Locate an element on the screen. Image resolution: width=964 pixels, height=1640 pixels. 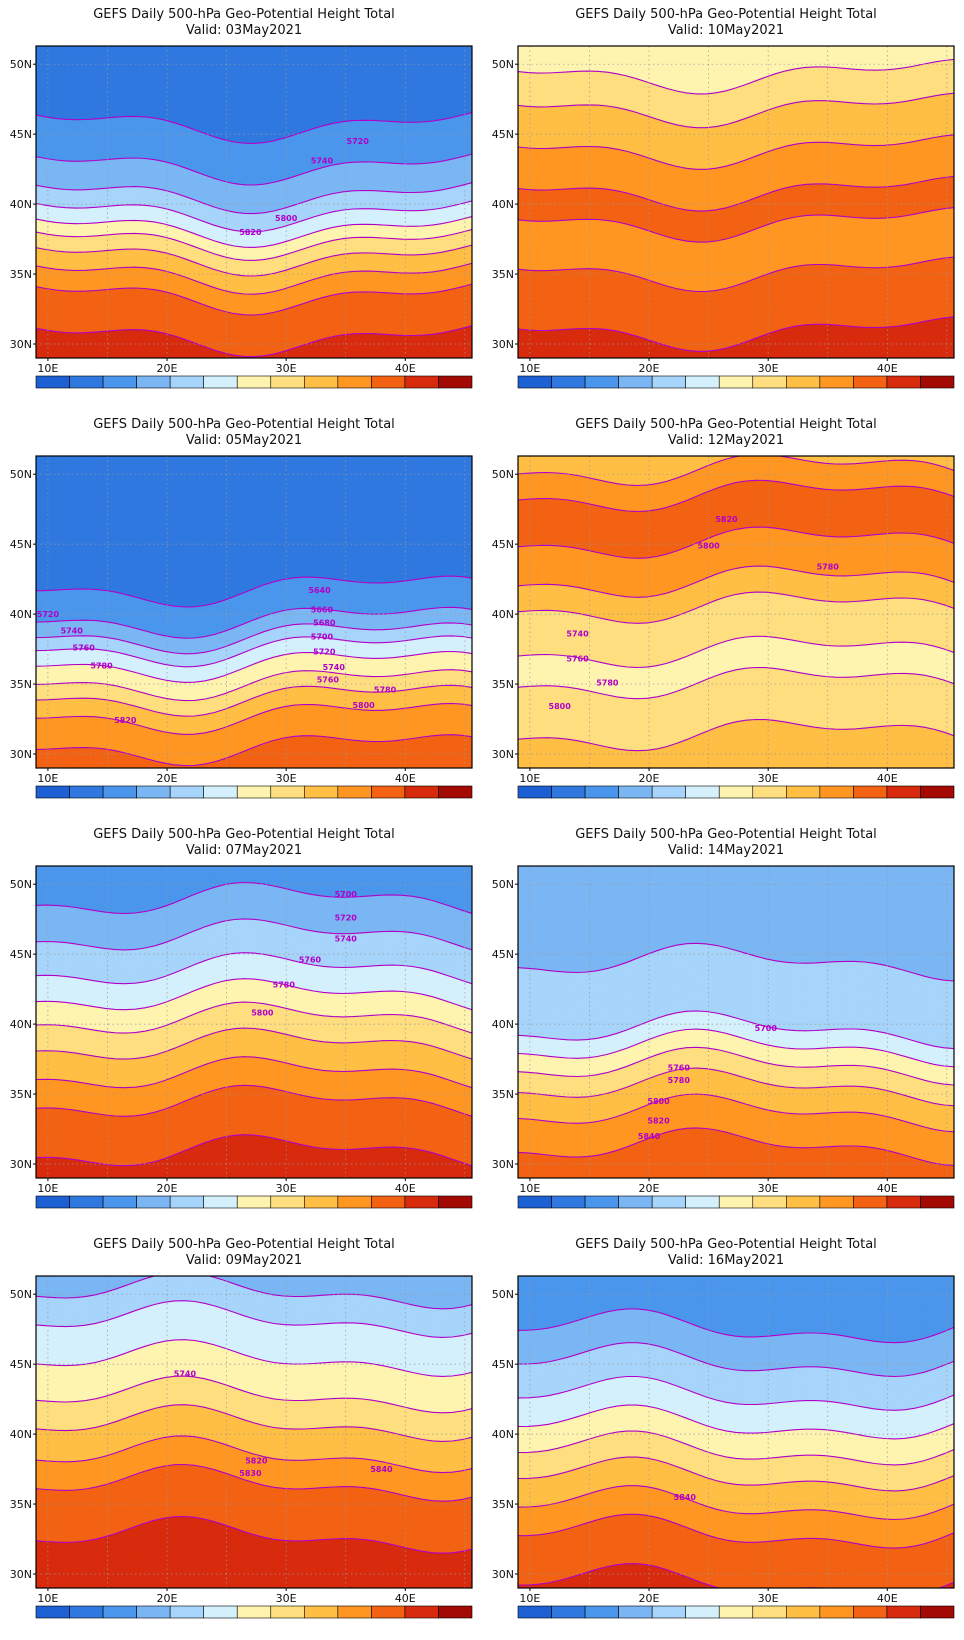
contour-label: 5720 is located at coordinates (346, 918).